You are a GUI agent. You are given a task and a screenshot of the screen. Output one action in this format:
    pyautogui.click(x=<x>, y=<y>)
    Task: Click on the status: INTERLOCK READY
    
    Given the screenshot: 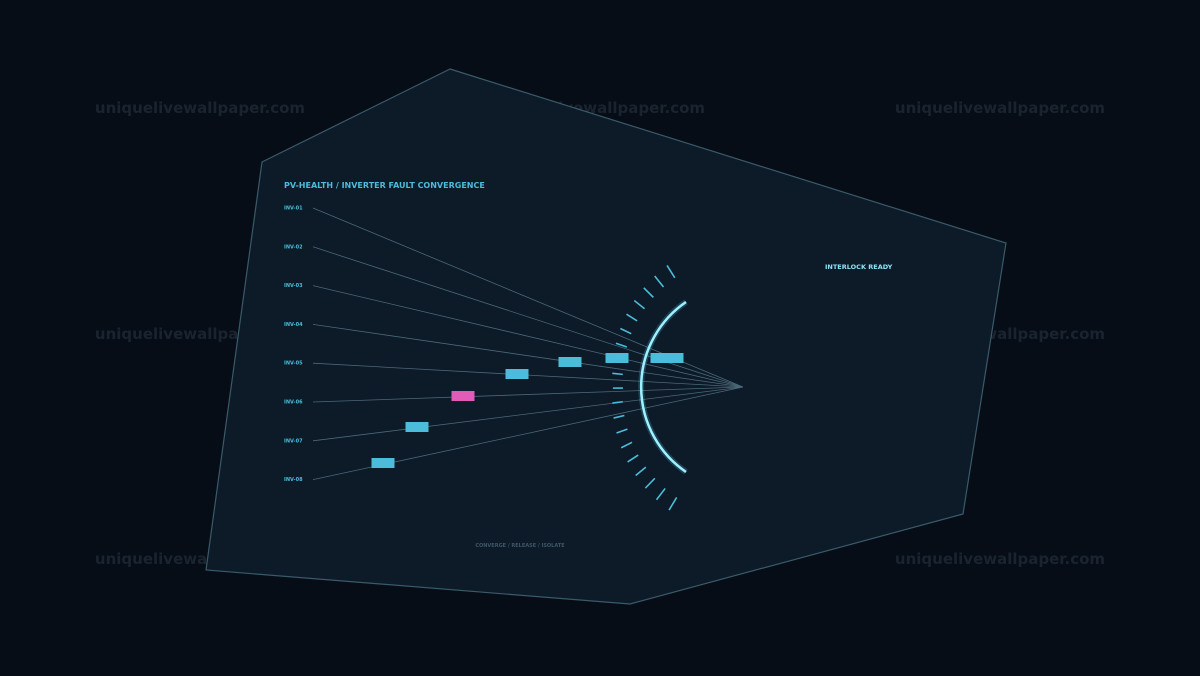 What is the action you would take?
    pyautogui.click(x=859, y=267)
    